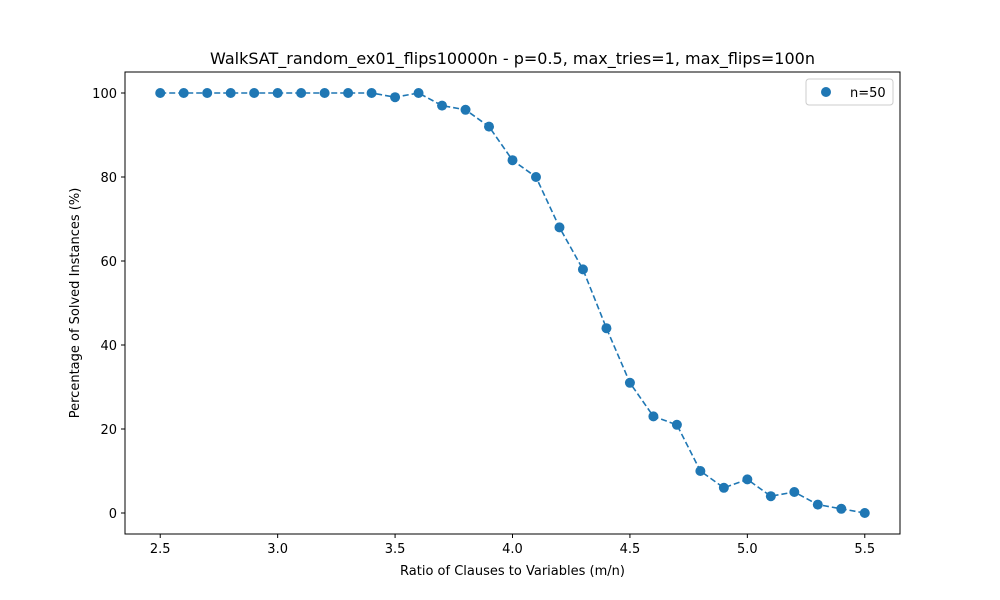 The image size is (1000, 600). What do you see at coordinates (108, 346) in the screenshot?
I see `y-tick-label: 40` at bounding box center [108, 346].